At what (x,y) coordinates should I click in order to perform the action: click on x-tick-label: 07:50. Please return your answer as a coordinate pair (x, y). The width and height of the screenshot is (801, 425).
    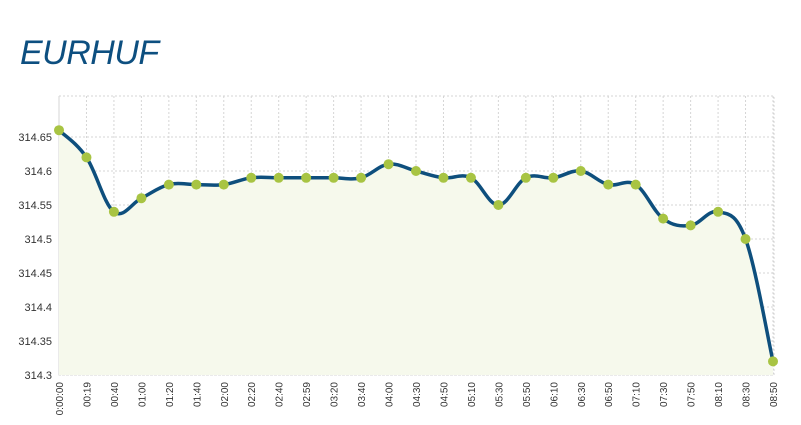
    Looking at the image, I should click on (692, 394).